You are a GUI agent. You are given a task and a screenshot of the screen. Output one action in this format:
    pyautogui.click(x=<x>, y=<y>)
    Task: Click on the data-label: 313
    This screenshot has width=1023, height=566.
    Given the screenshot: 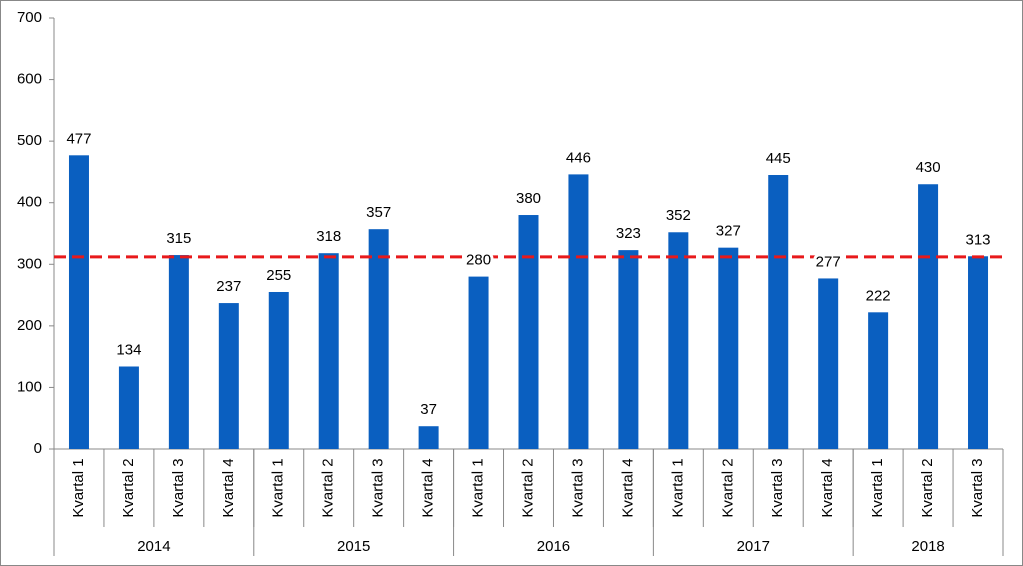 What is the action you would take?
    pyautogui.click(x=978, y=239)
    